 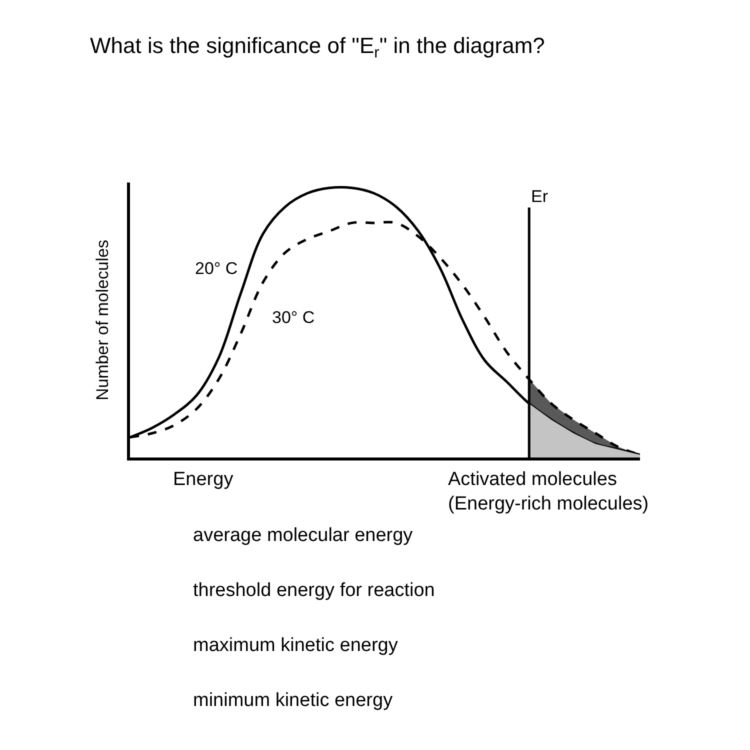 What do you see at coordinates (295, 645) in the screenshot?
I see `text: maximum kinetic energy` at bounding box center [295, 645].